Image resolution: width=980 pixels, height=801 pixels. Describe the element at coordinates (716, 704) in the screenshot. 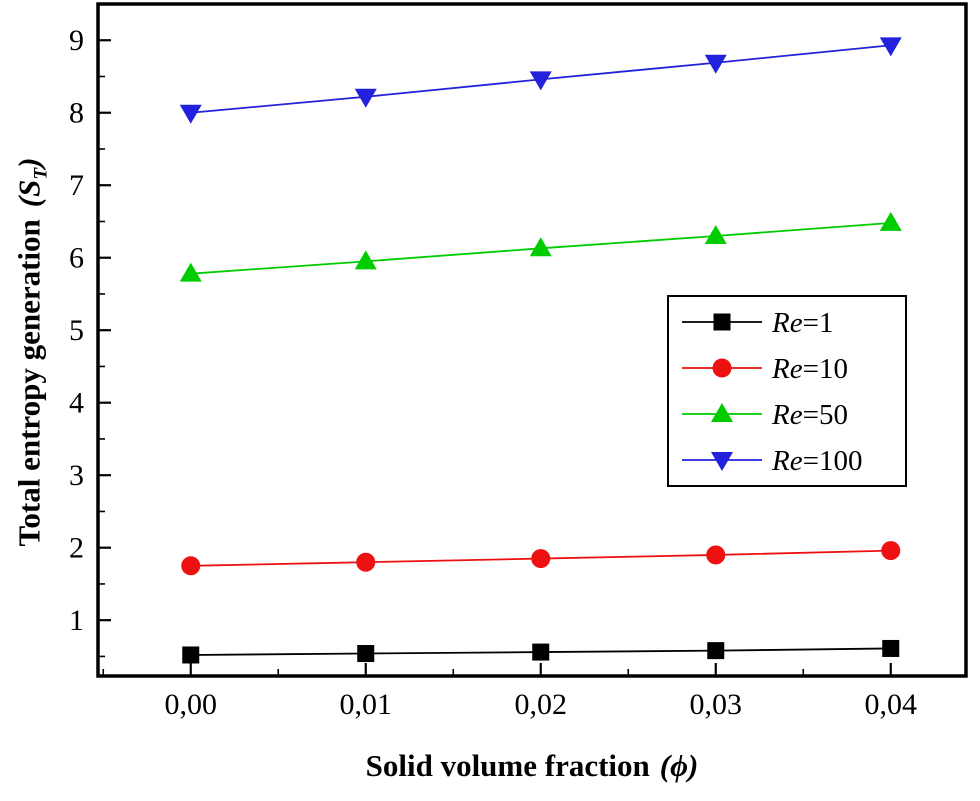

I see `svg-text: 0,03` at that location.